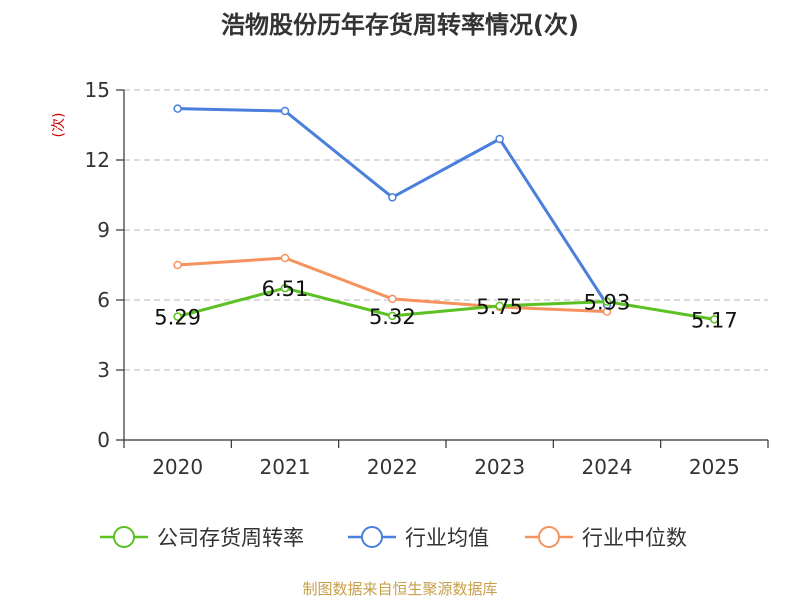 This screenshot has height=600, width=800. I want to click on y-tick-label: 9, so click(103, 230).